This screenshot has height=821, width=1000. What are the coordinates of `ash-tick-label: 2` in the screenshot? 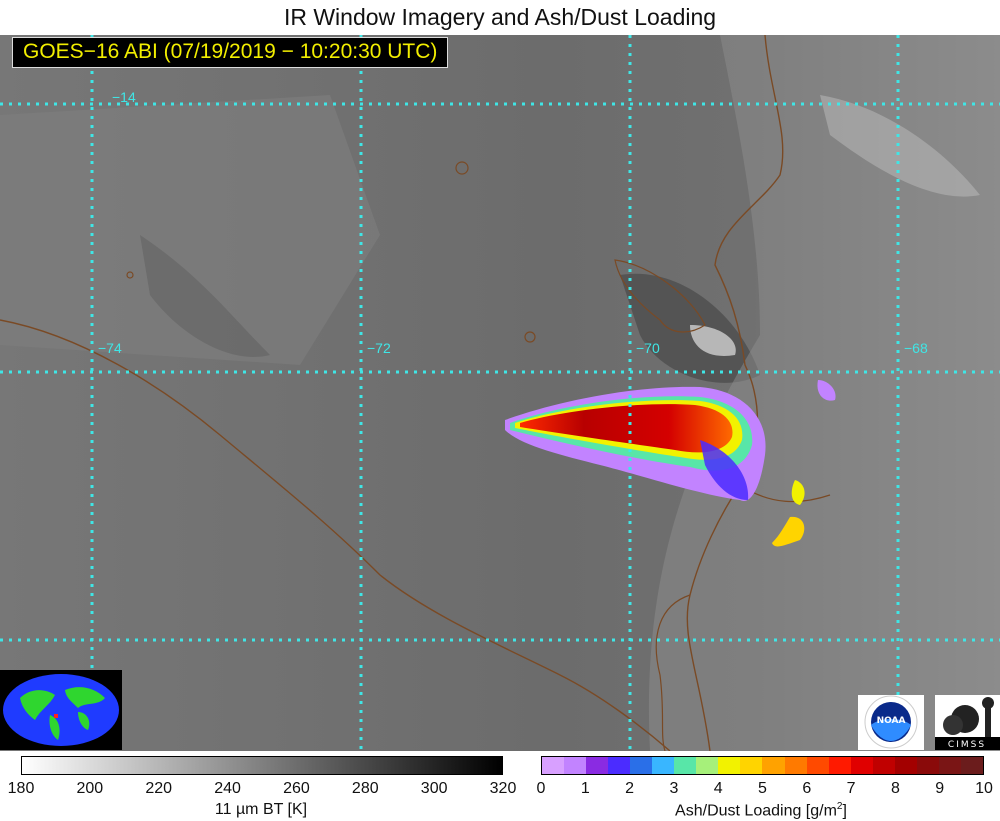 It's located at (630, 788).